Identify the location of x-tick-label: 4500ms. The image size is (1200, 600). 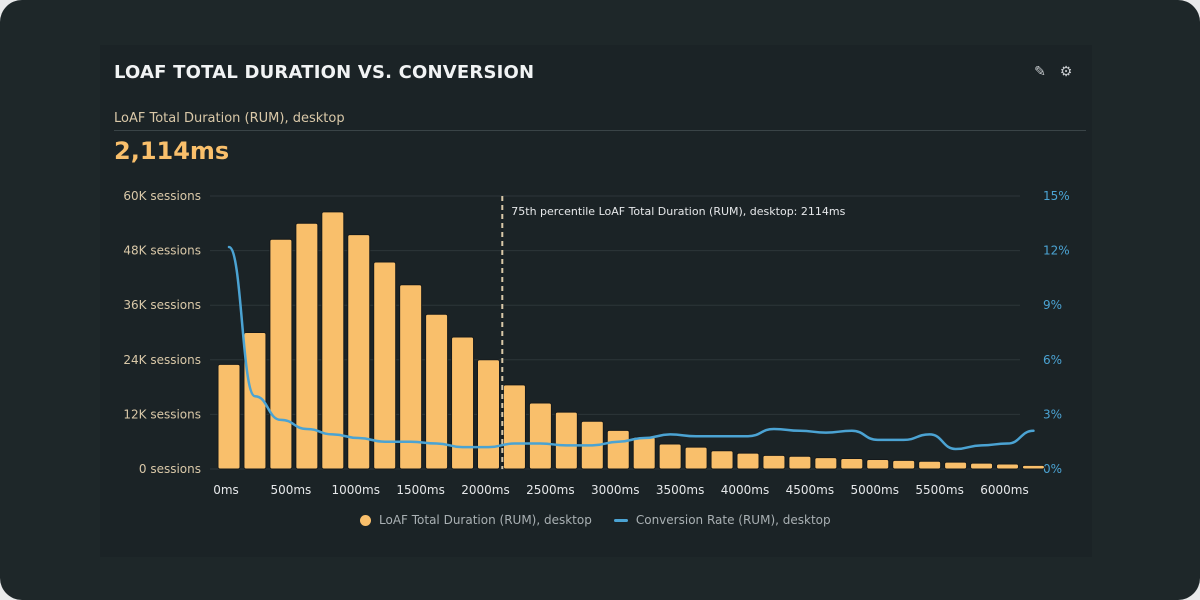
(810, 490).